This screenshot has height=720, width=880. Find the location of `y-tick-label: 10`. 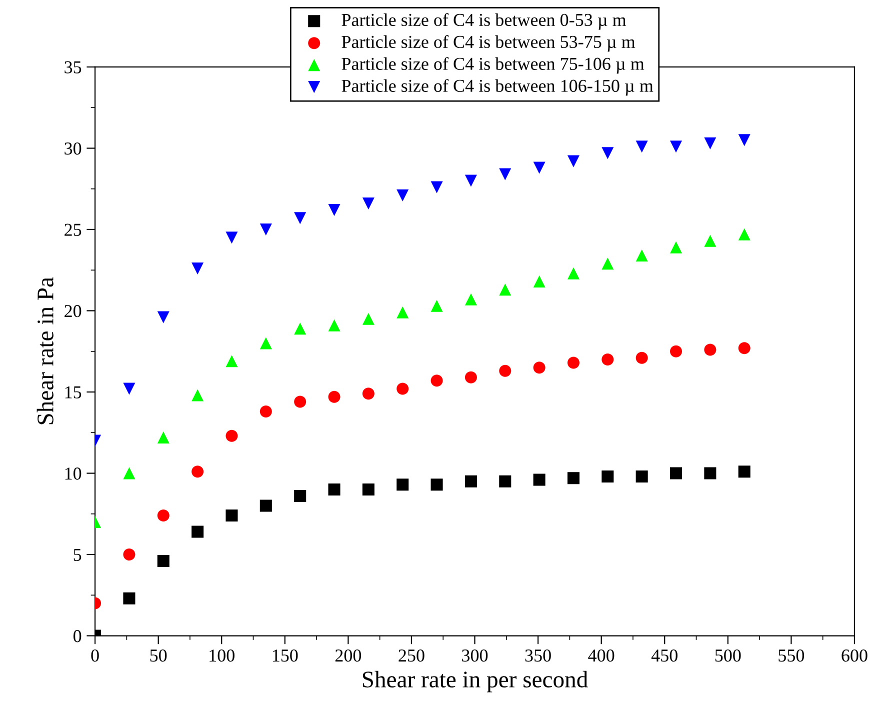

y-tick-label: 10 is located at coordinates (73, 474).